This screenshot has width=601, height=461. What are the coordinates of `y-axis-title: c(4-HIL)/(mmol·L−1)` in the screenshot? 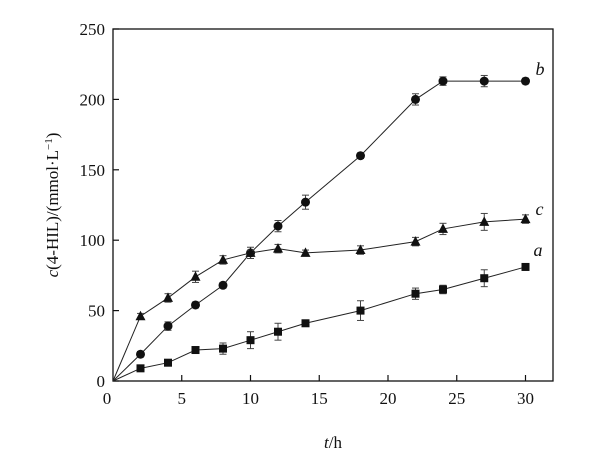 It's located at (52, 205).